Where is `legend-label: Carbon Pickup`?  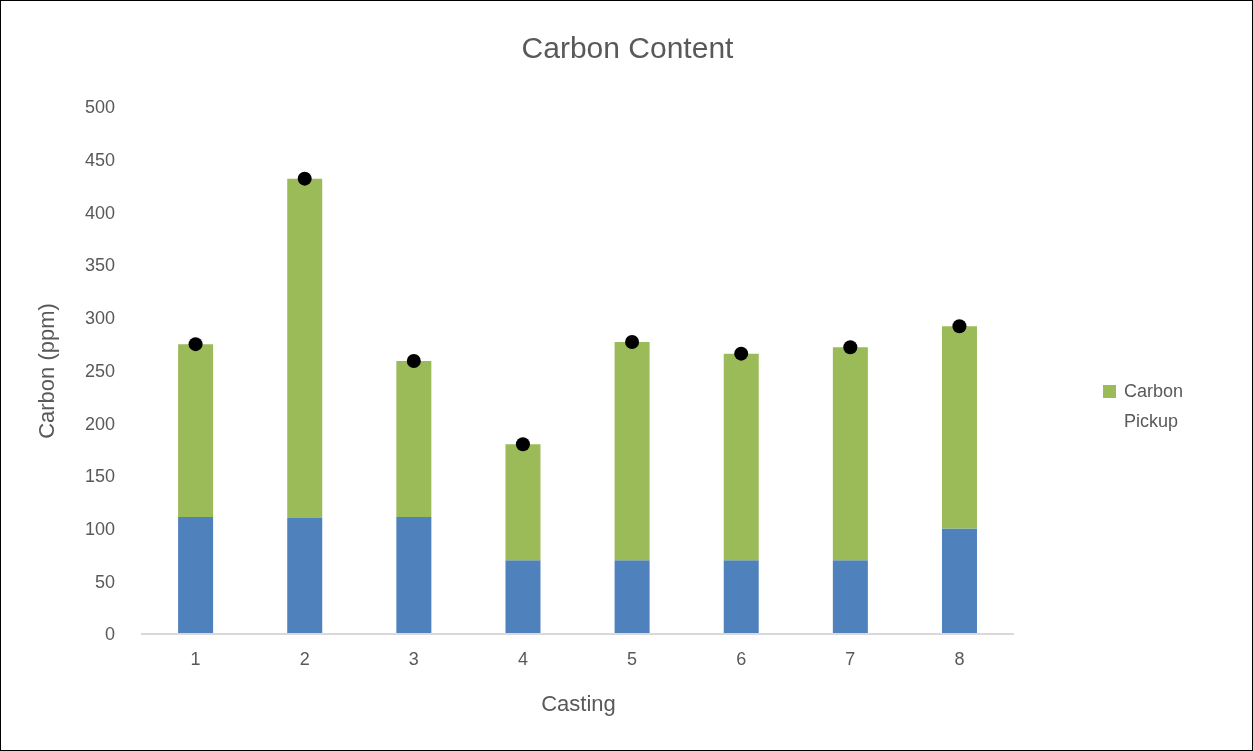
legend-label: Carbon Pickup is located at coordinates (1154, 406).